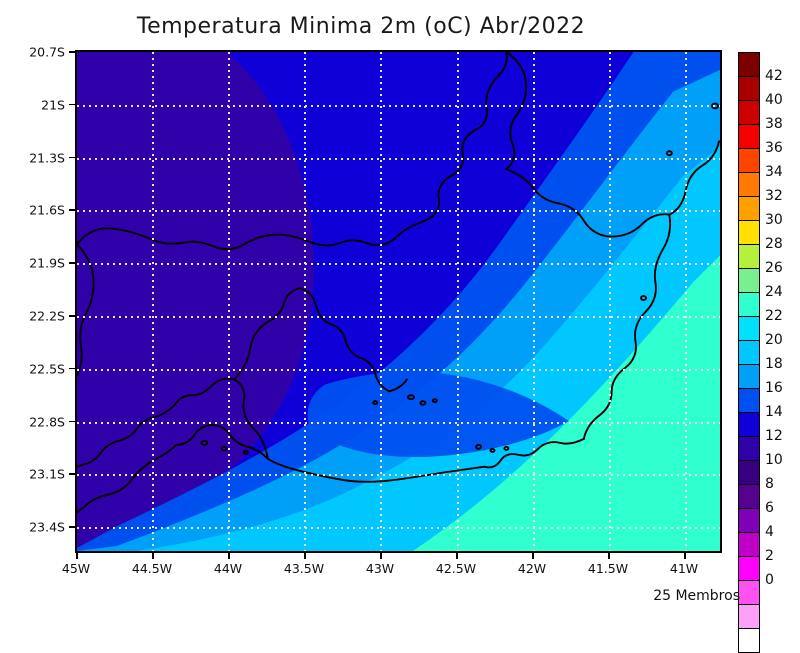 Image resolution: width=800 pixels, height=653 pixels. Describe the element at coordinates (756, 476) in the screenshot. I see `colorbar-cell: 8` at that location.